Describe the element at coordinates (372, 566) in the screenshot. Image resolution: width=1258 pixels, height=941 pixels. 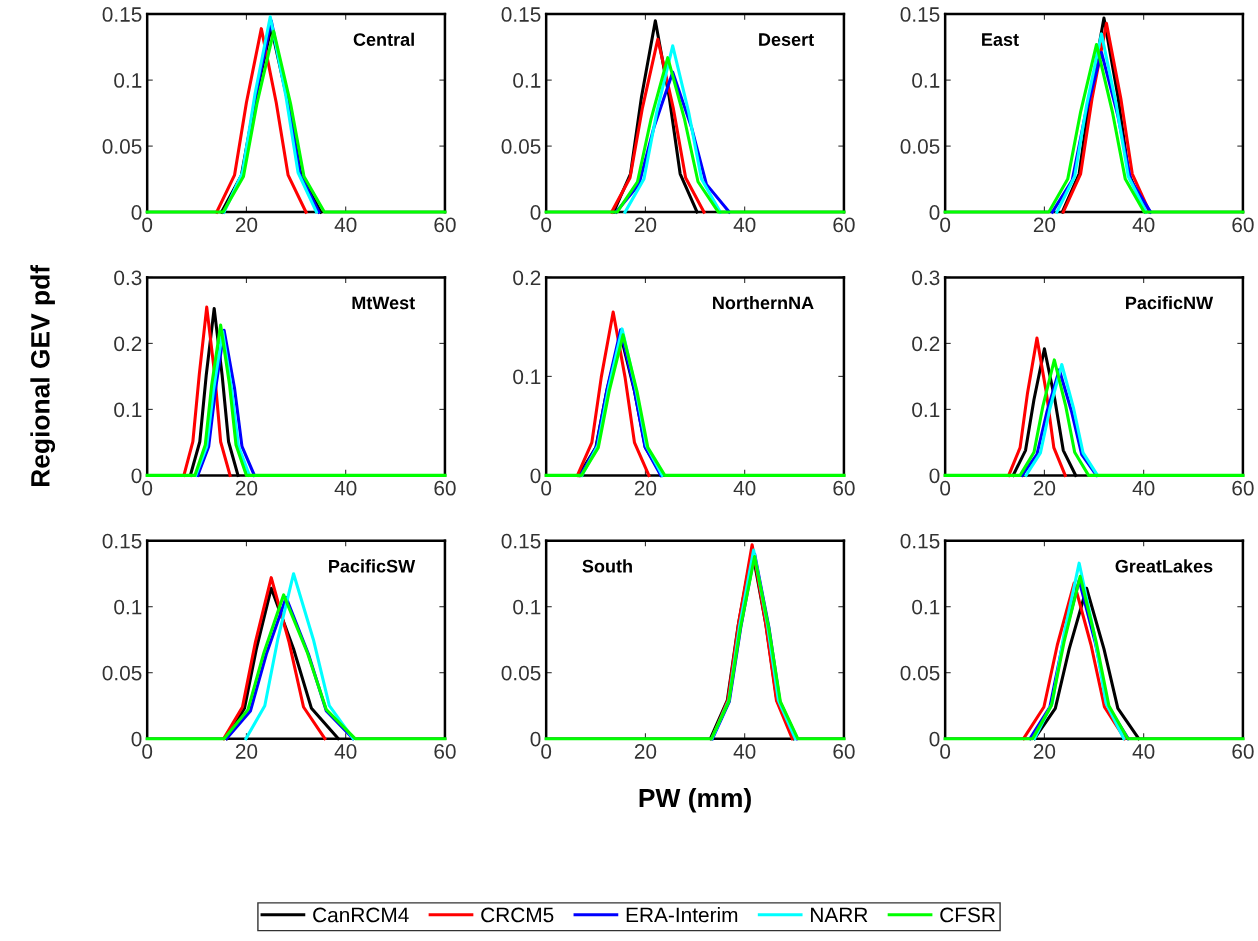
I see `text: PacificSW` at that location.